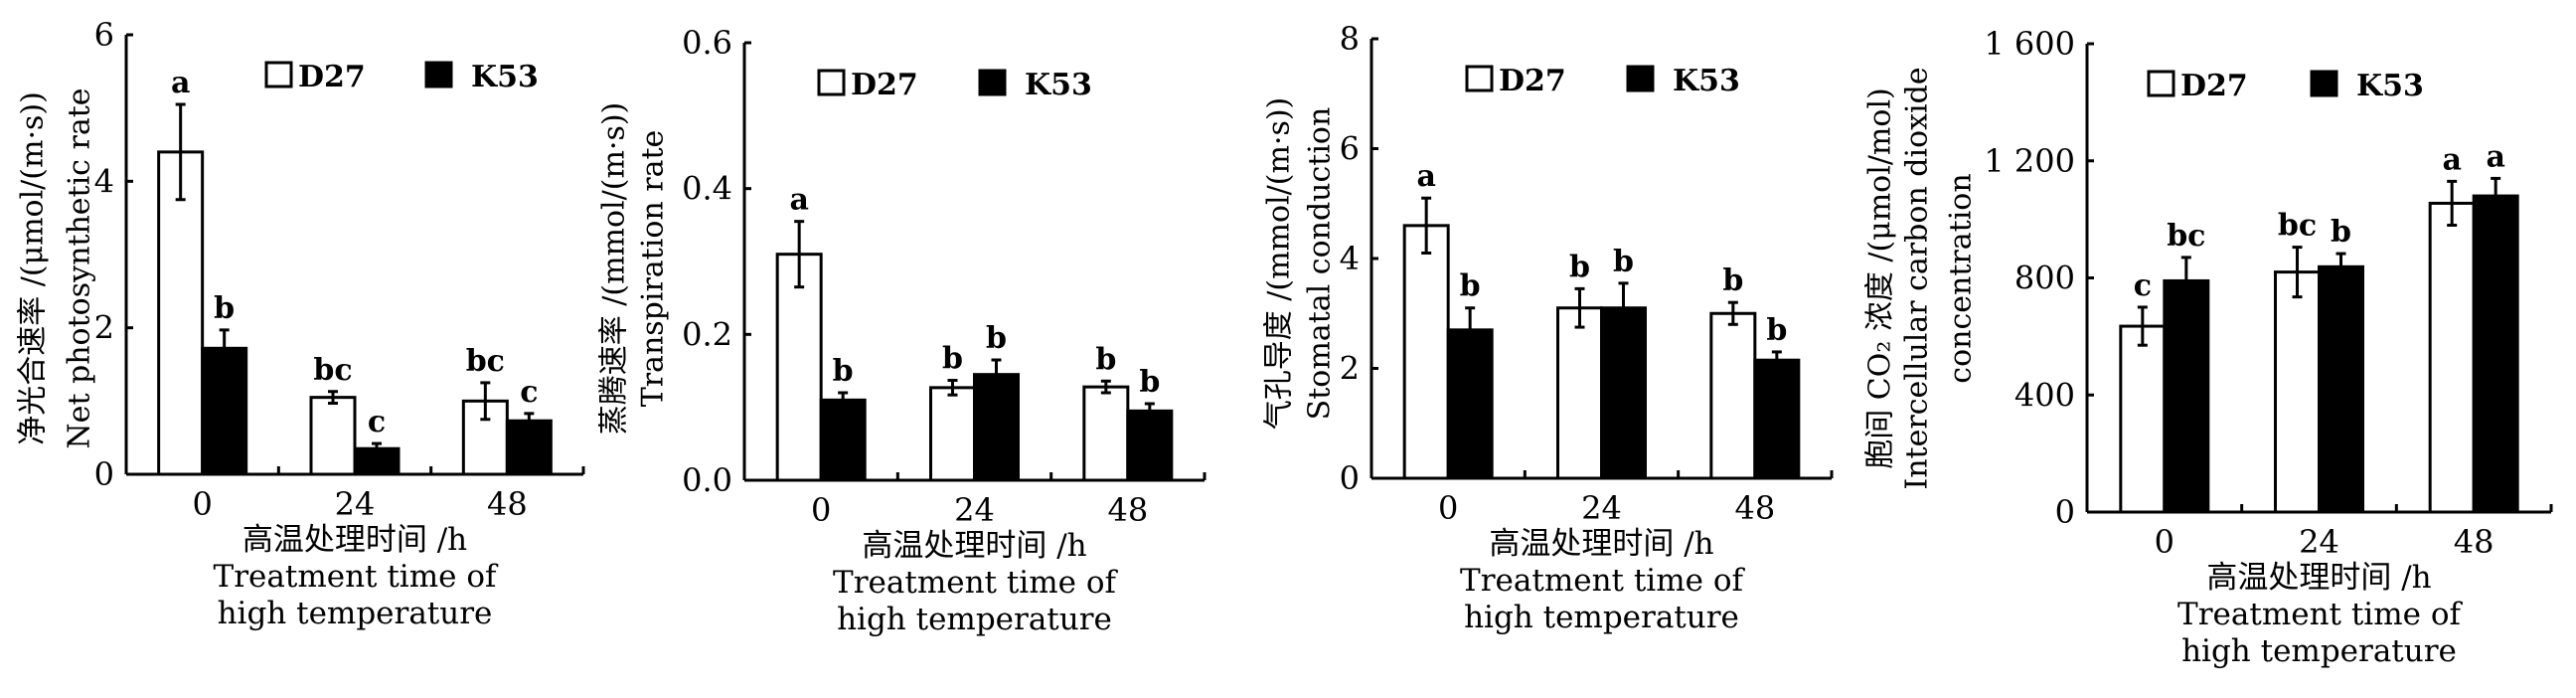  Describe the element at coordinates (1350, 39) in the screenshot. I see `y-tick-label: 8` at that location.